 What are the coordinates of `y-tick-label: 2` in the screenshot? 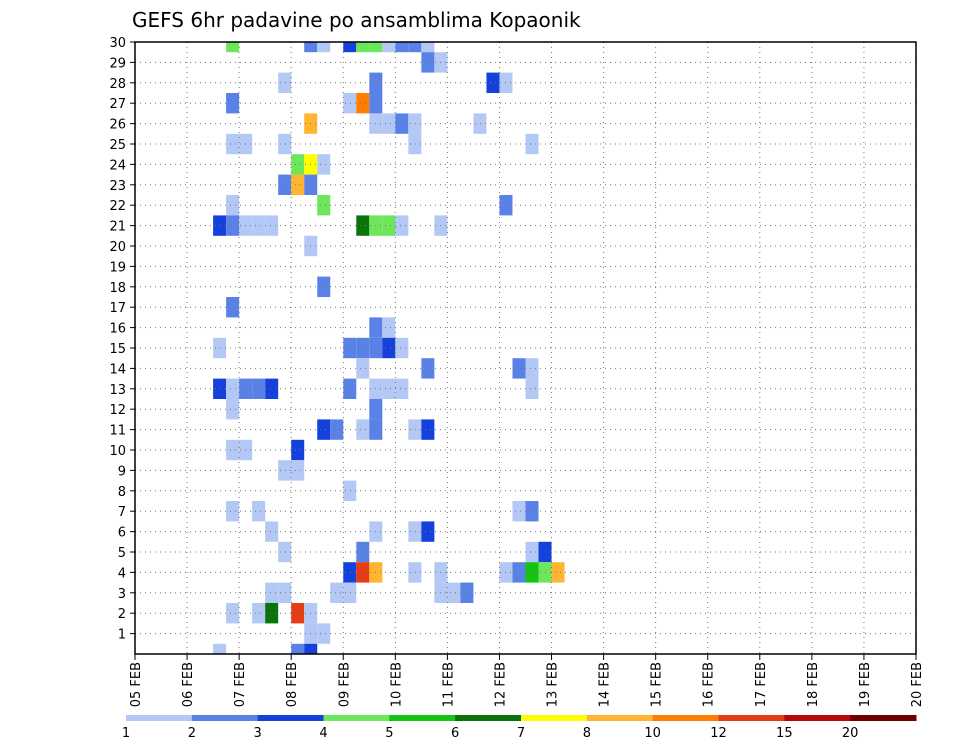 It's located at (122, 614).